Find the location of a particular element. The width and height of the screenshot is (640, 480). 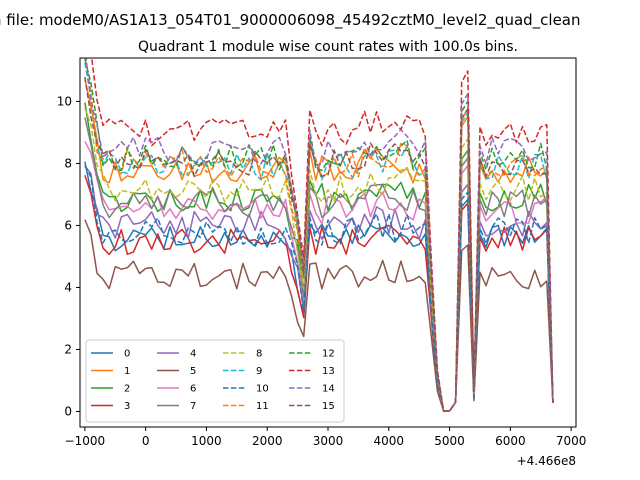

y-tick-label: 6 is located at coordinates (68, 225).